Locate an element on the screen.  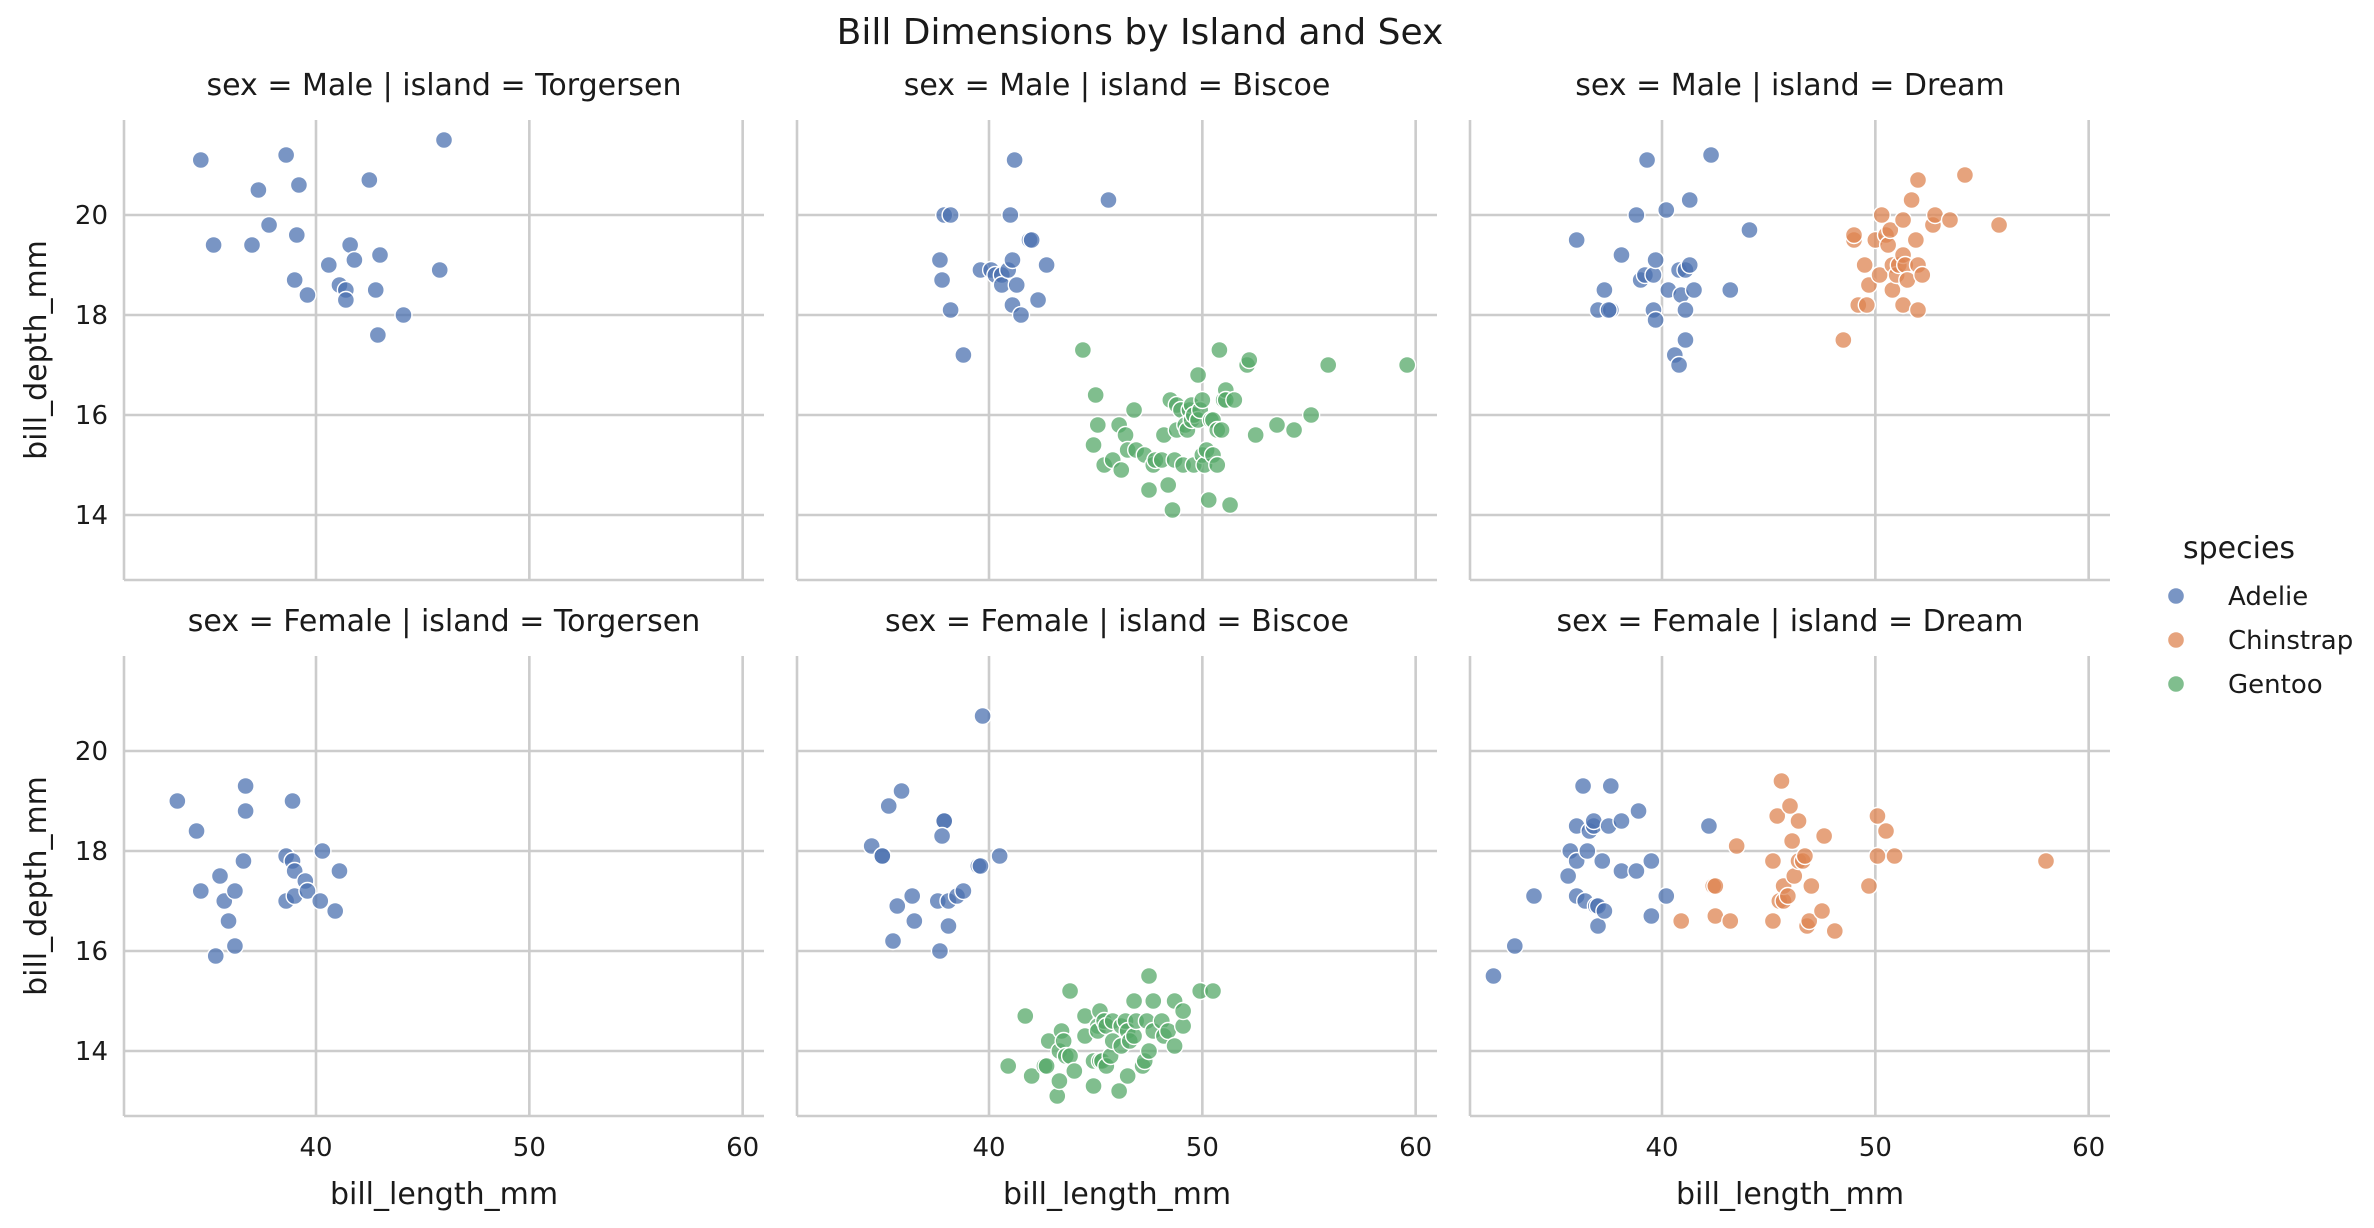
panel-title: sex = Female | island = Torgersen is located at coordinates (444, 621).